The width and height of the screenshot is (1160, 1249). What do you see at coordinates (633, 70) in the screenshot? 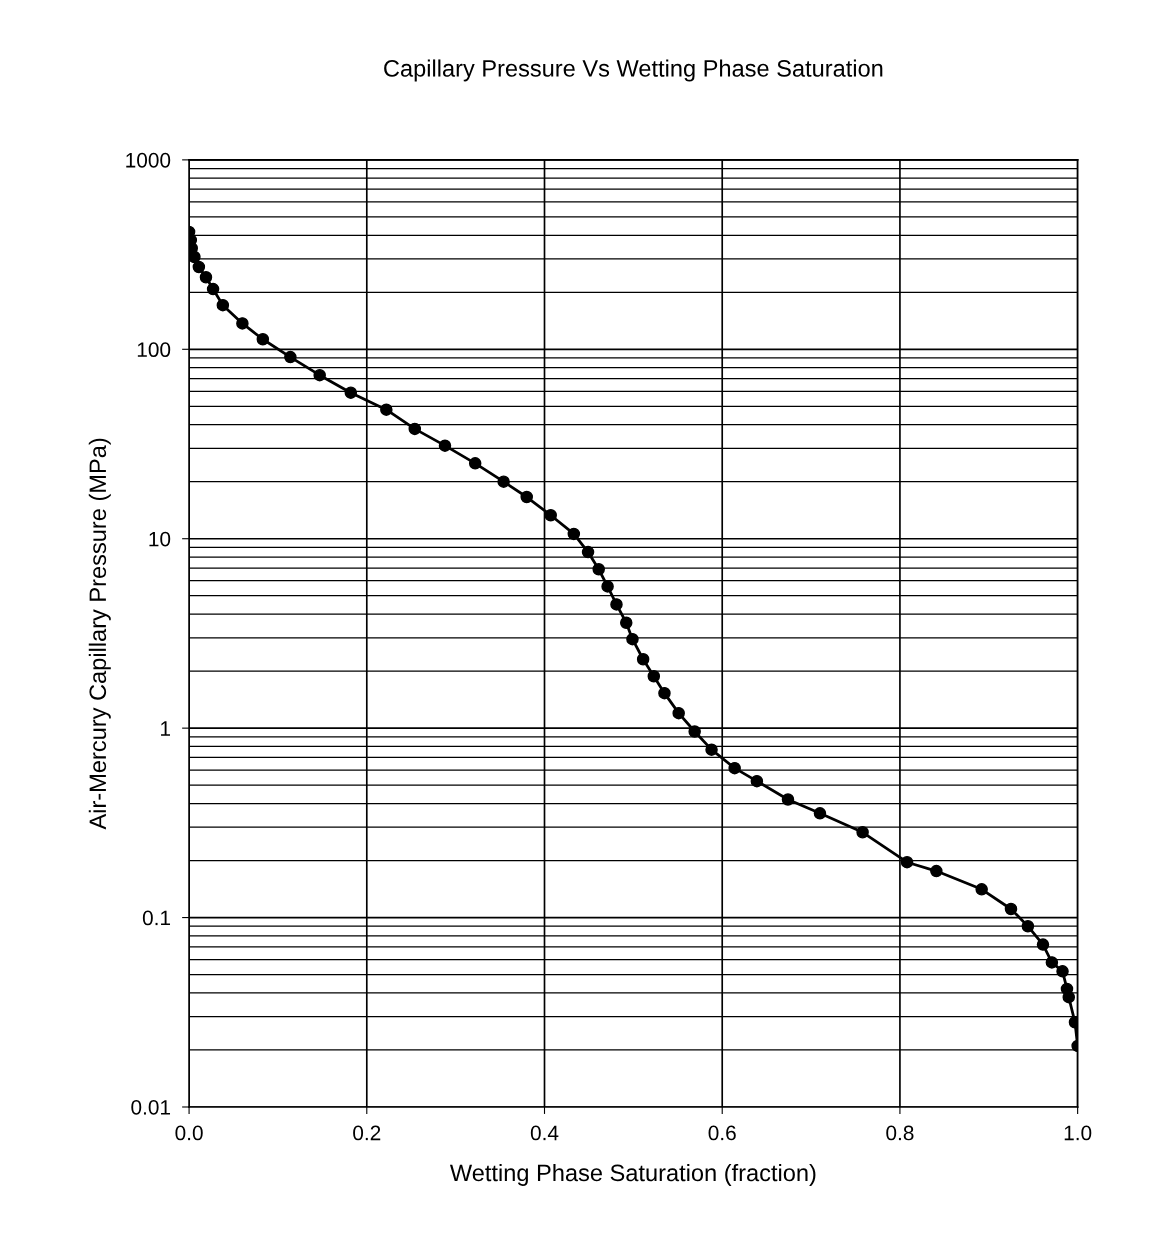
I see `chart-title: Capillary Pressure Vs Wetting Phase Saturation` at bounding box center [633, 70].